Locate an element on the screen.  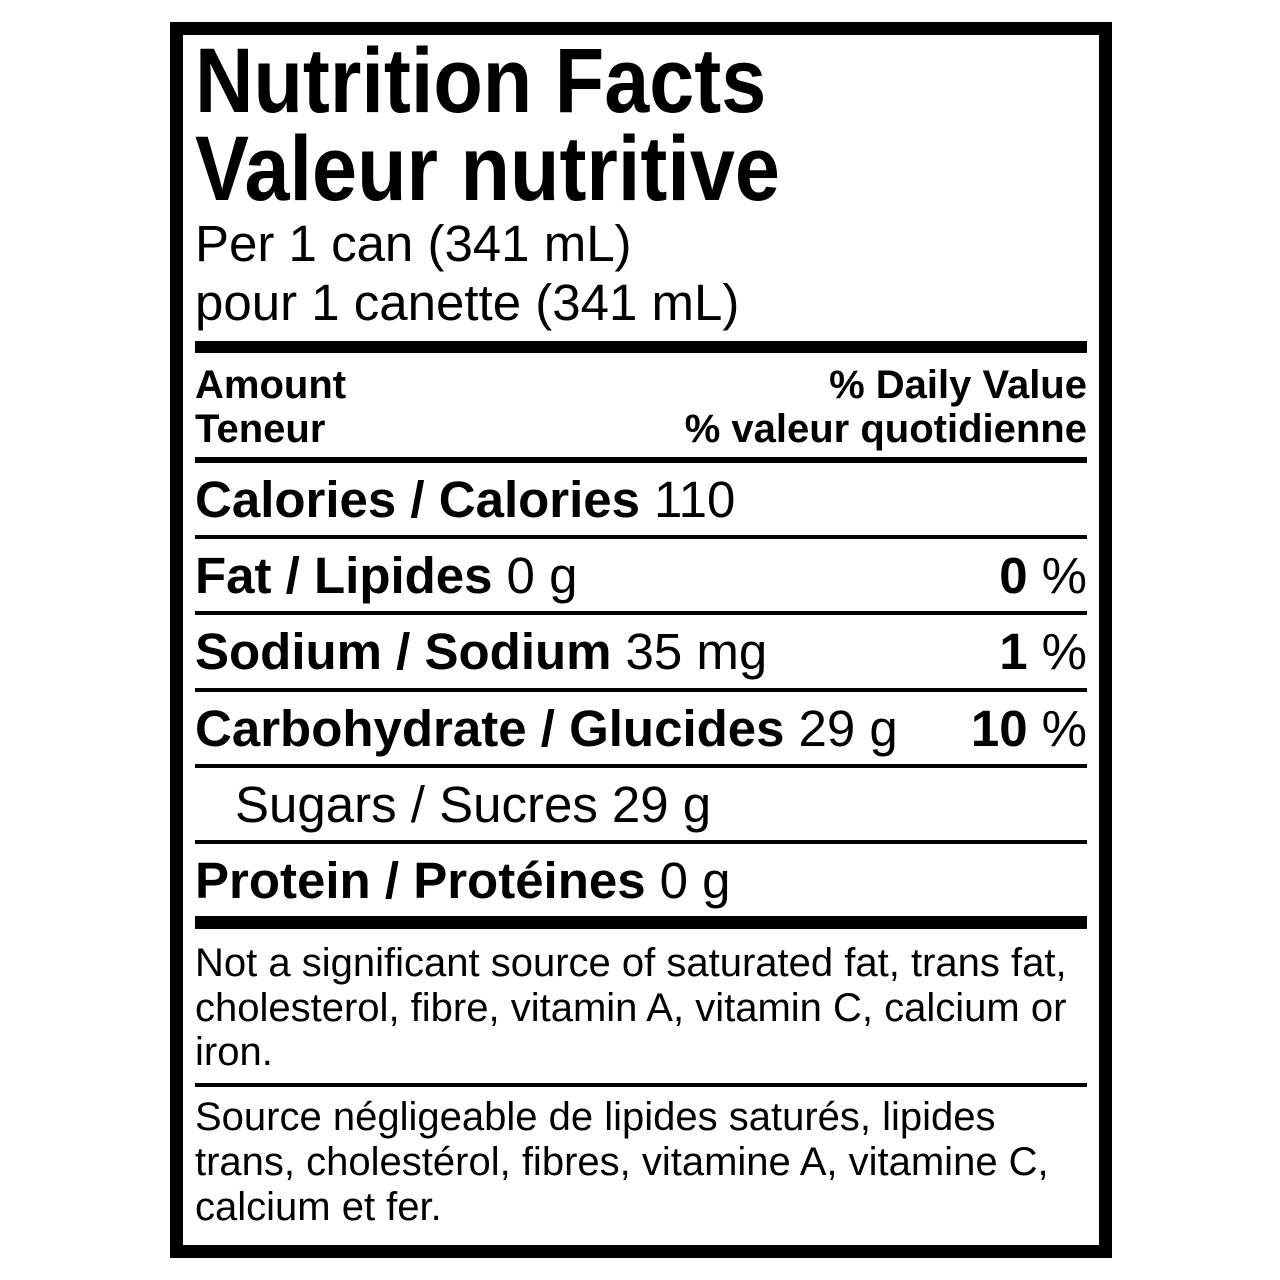
thick-separator-top is located at coordinates (641, 347).